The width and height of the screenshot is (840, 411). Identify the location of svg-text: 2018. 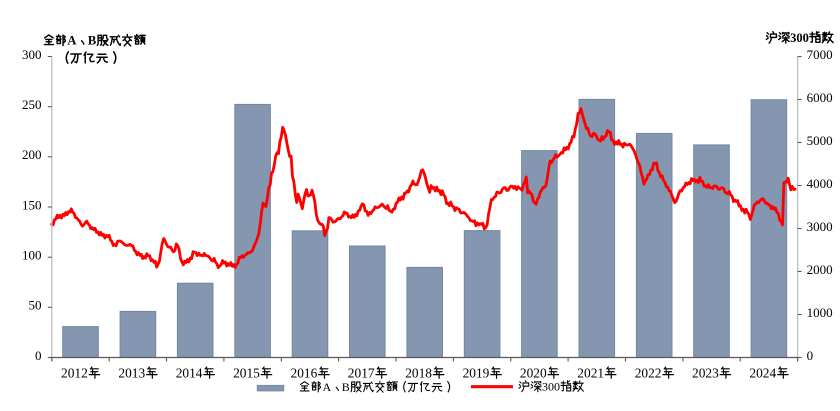
(418, 372).